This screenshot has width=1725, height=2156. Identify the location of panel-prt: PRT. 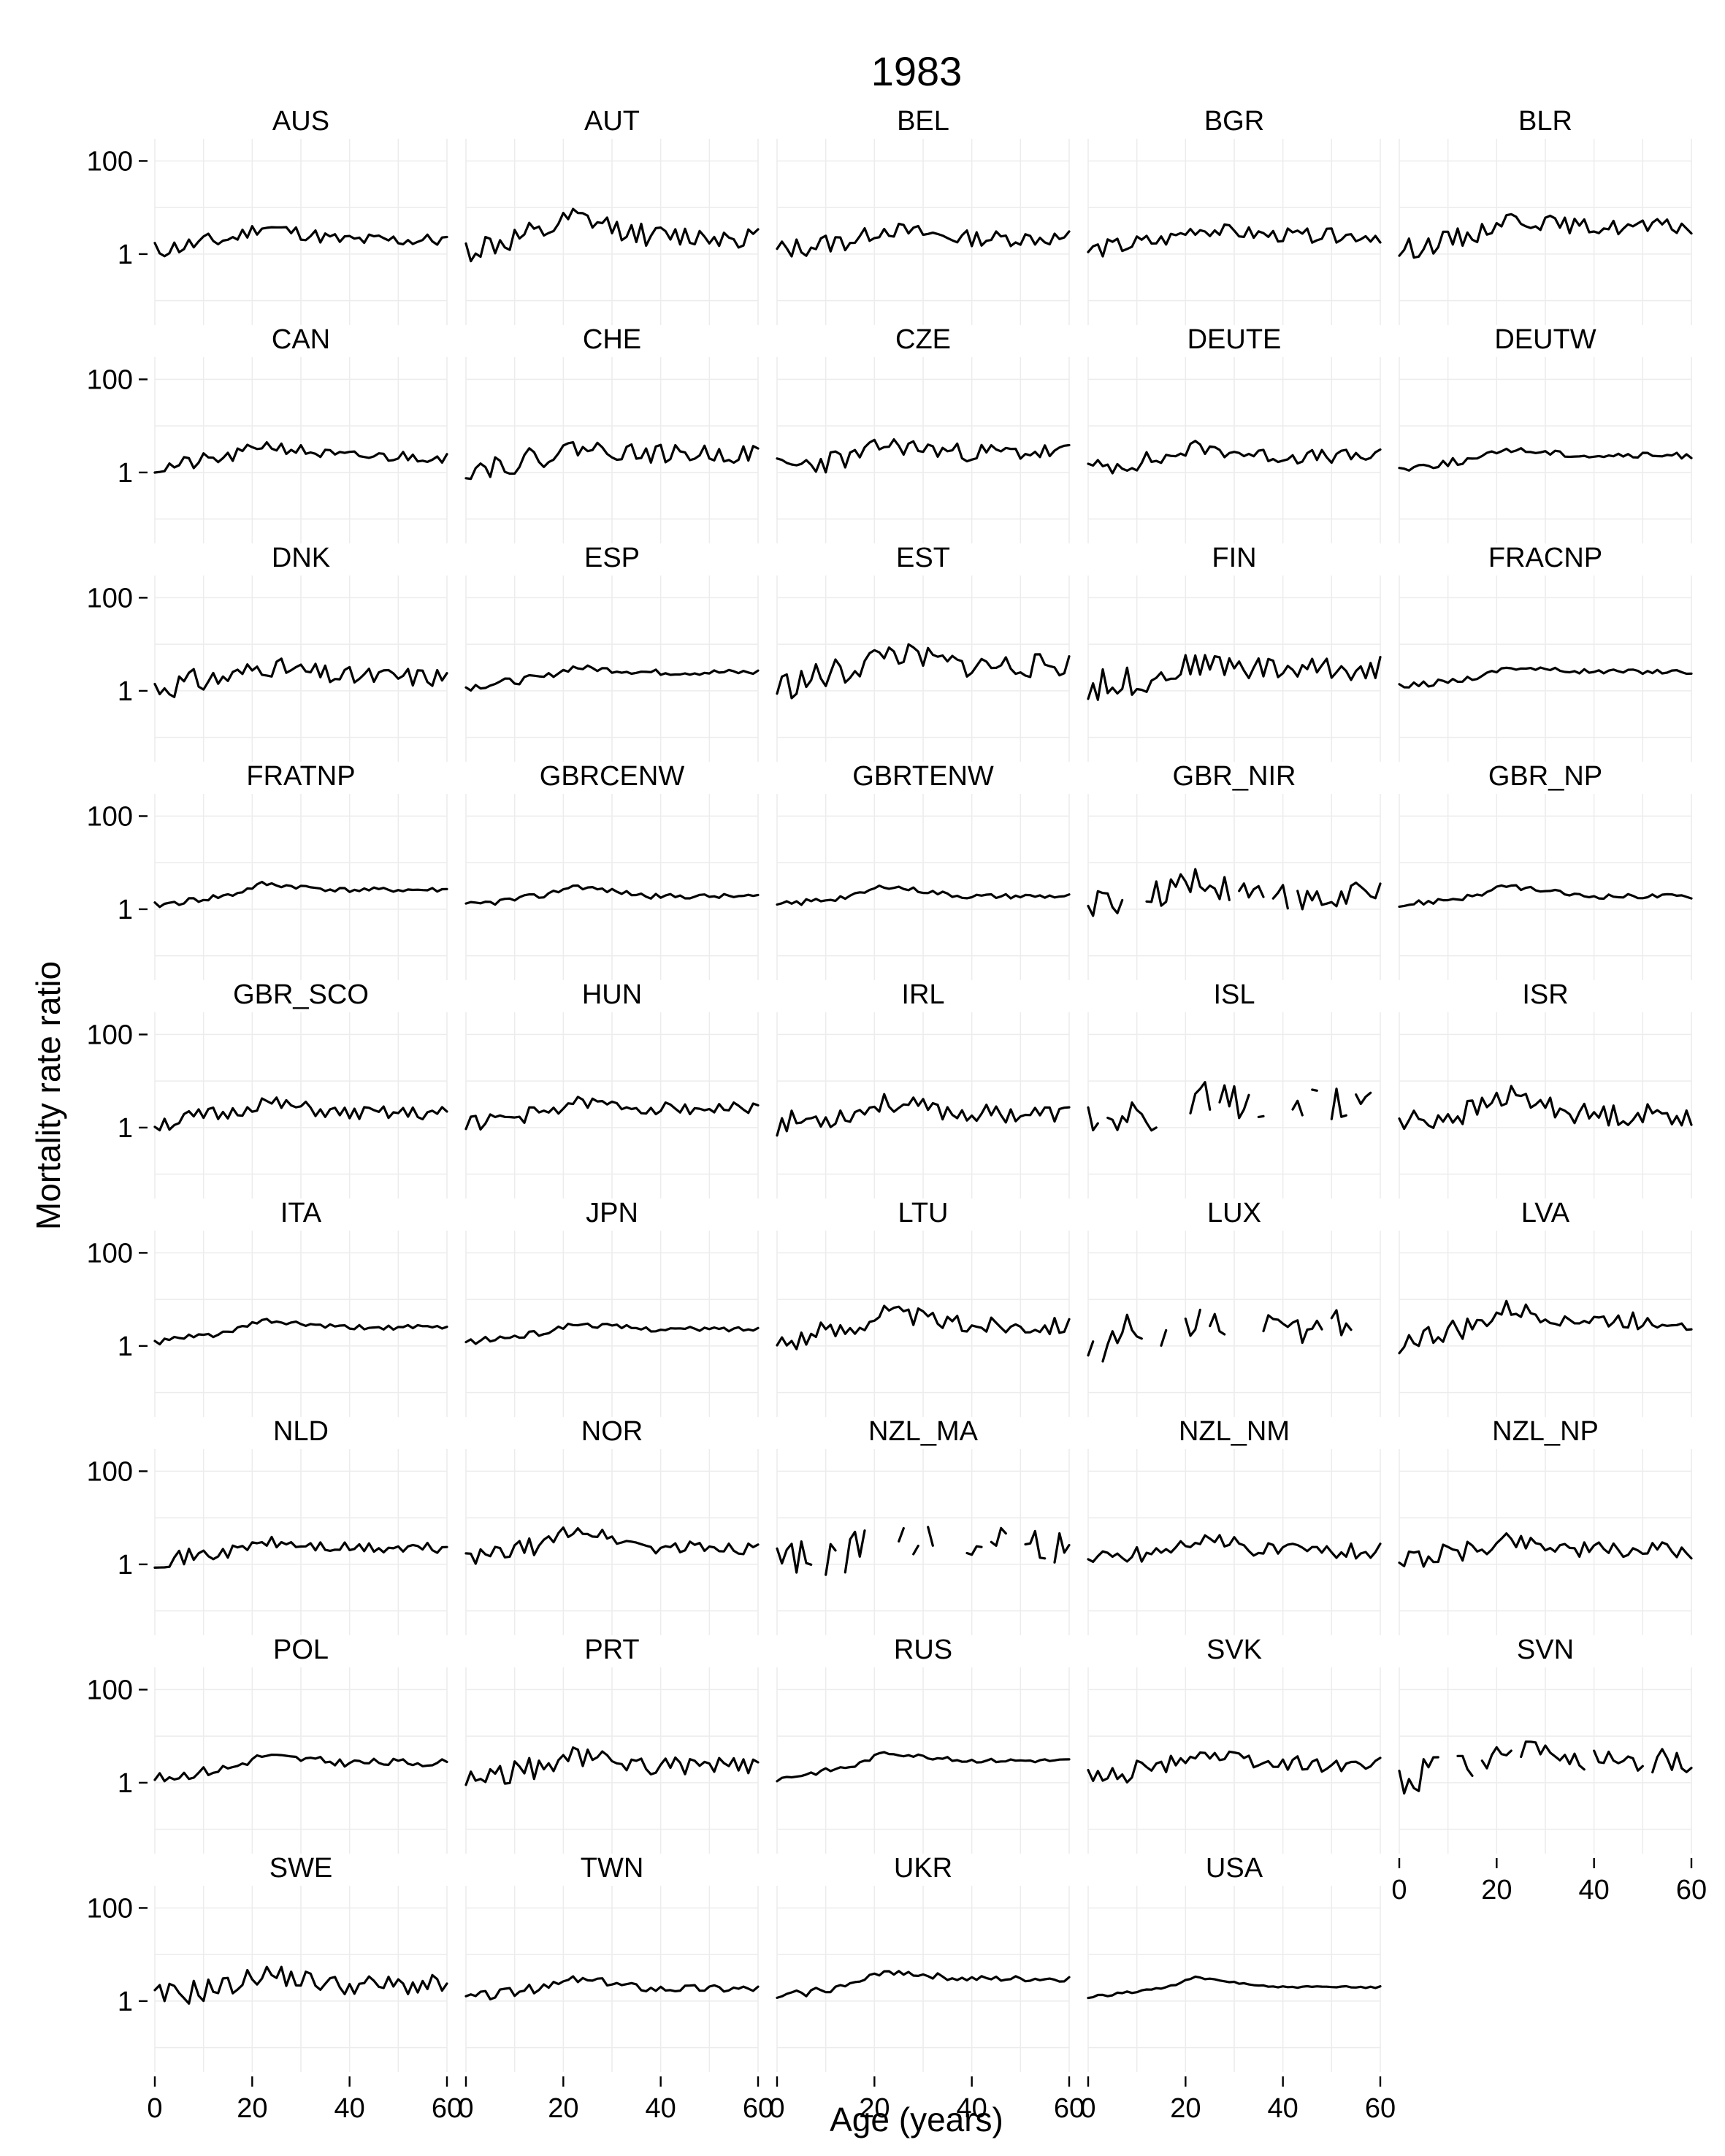
(612, 1745).